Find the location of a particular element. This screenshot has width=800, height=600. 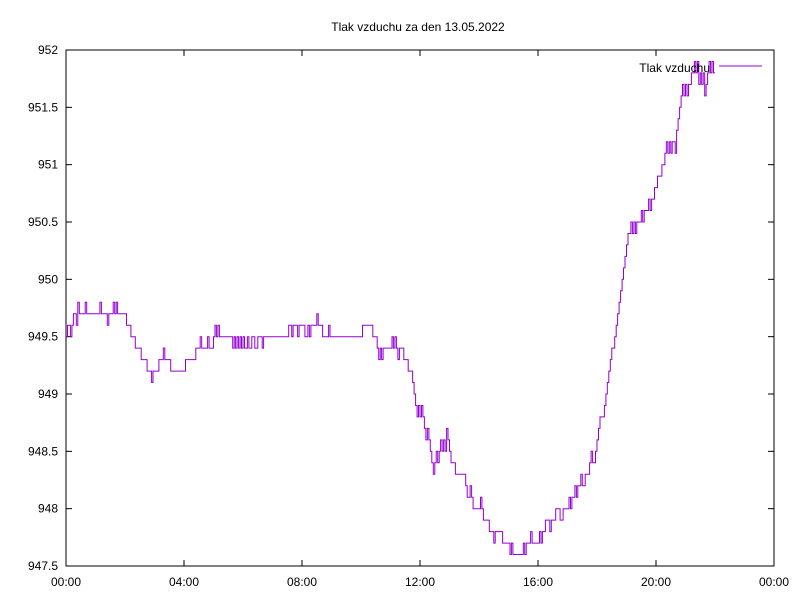

y-tick-label: 949 is located at coordinates (48, 394).